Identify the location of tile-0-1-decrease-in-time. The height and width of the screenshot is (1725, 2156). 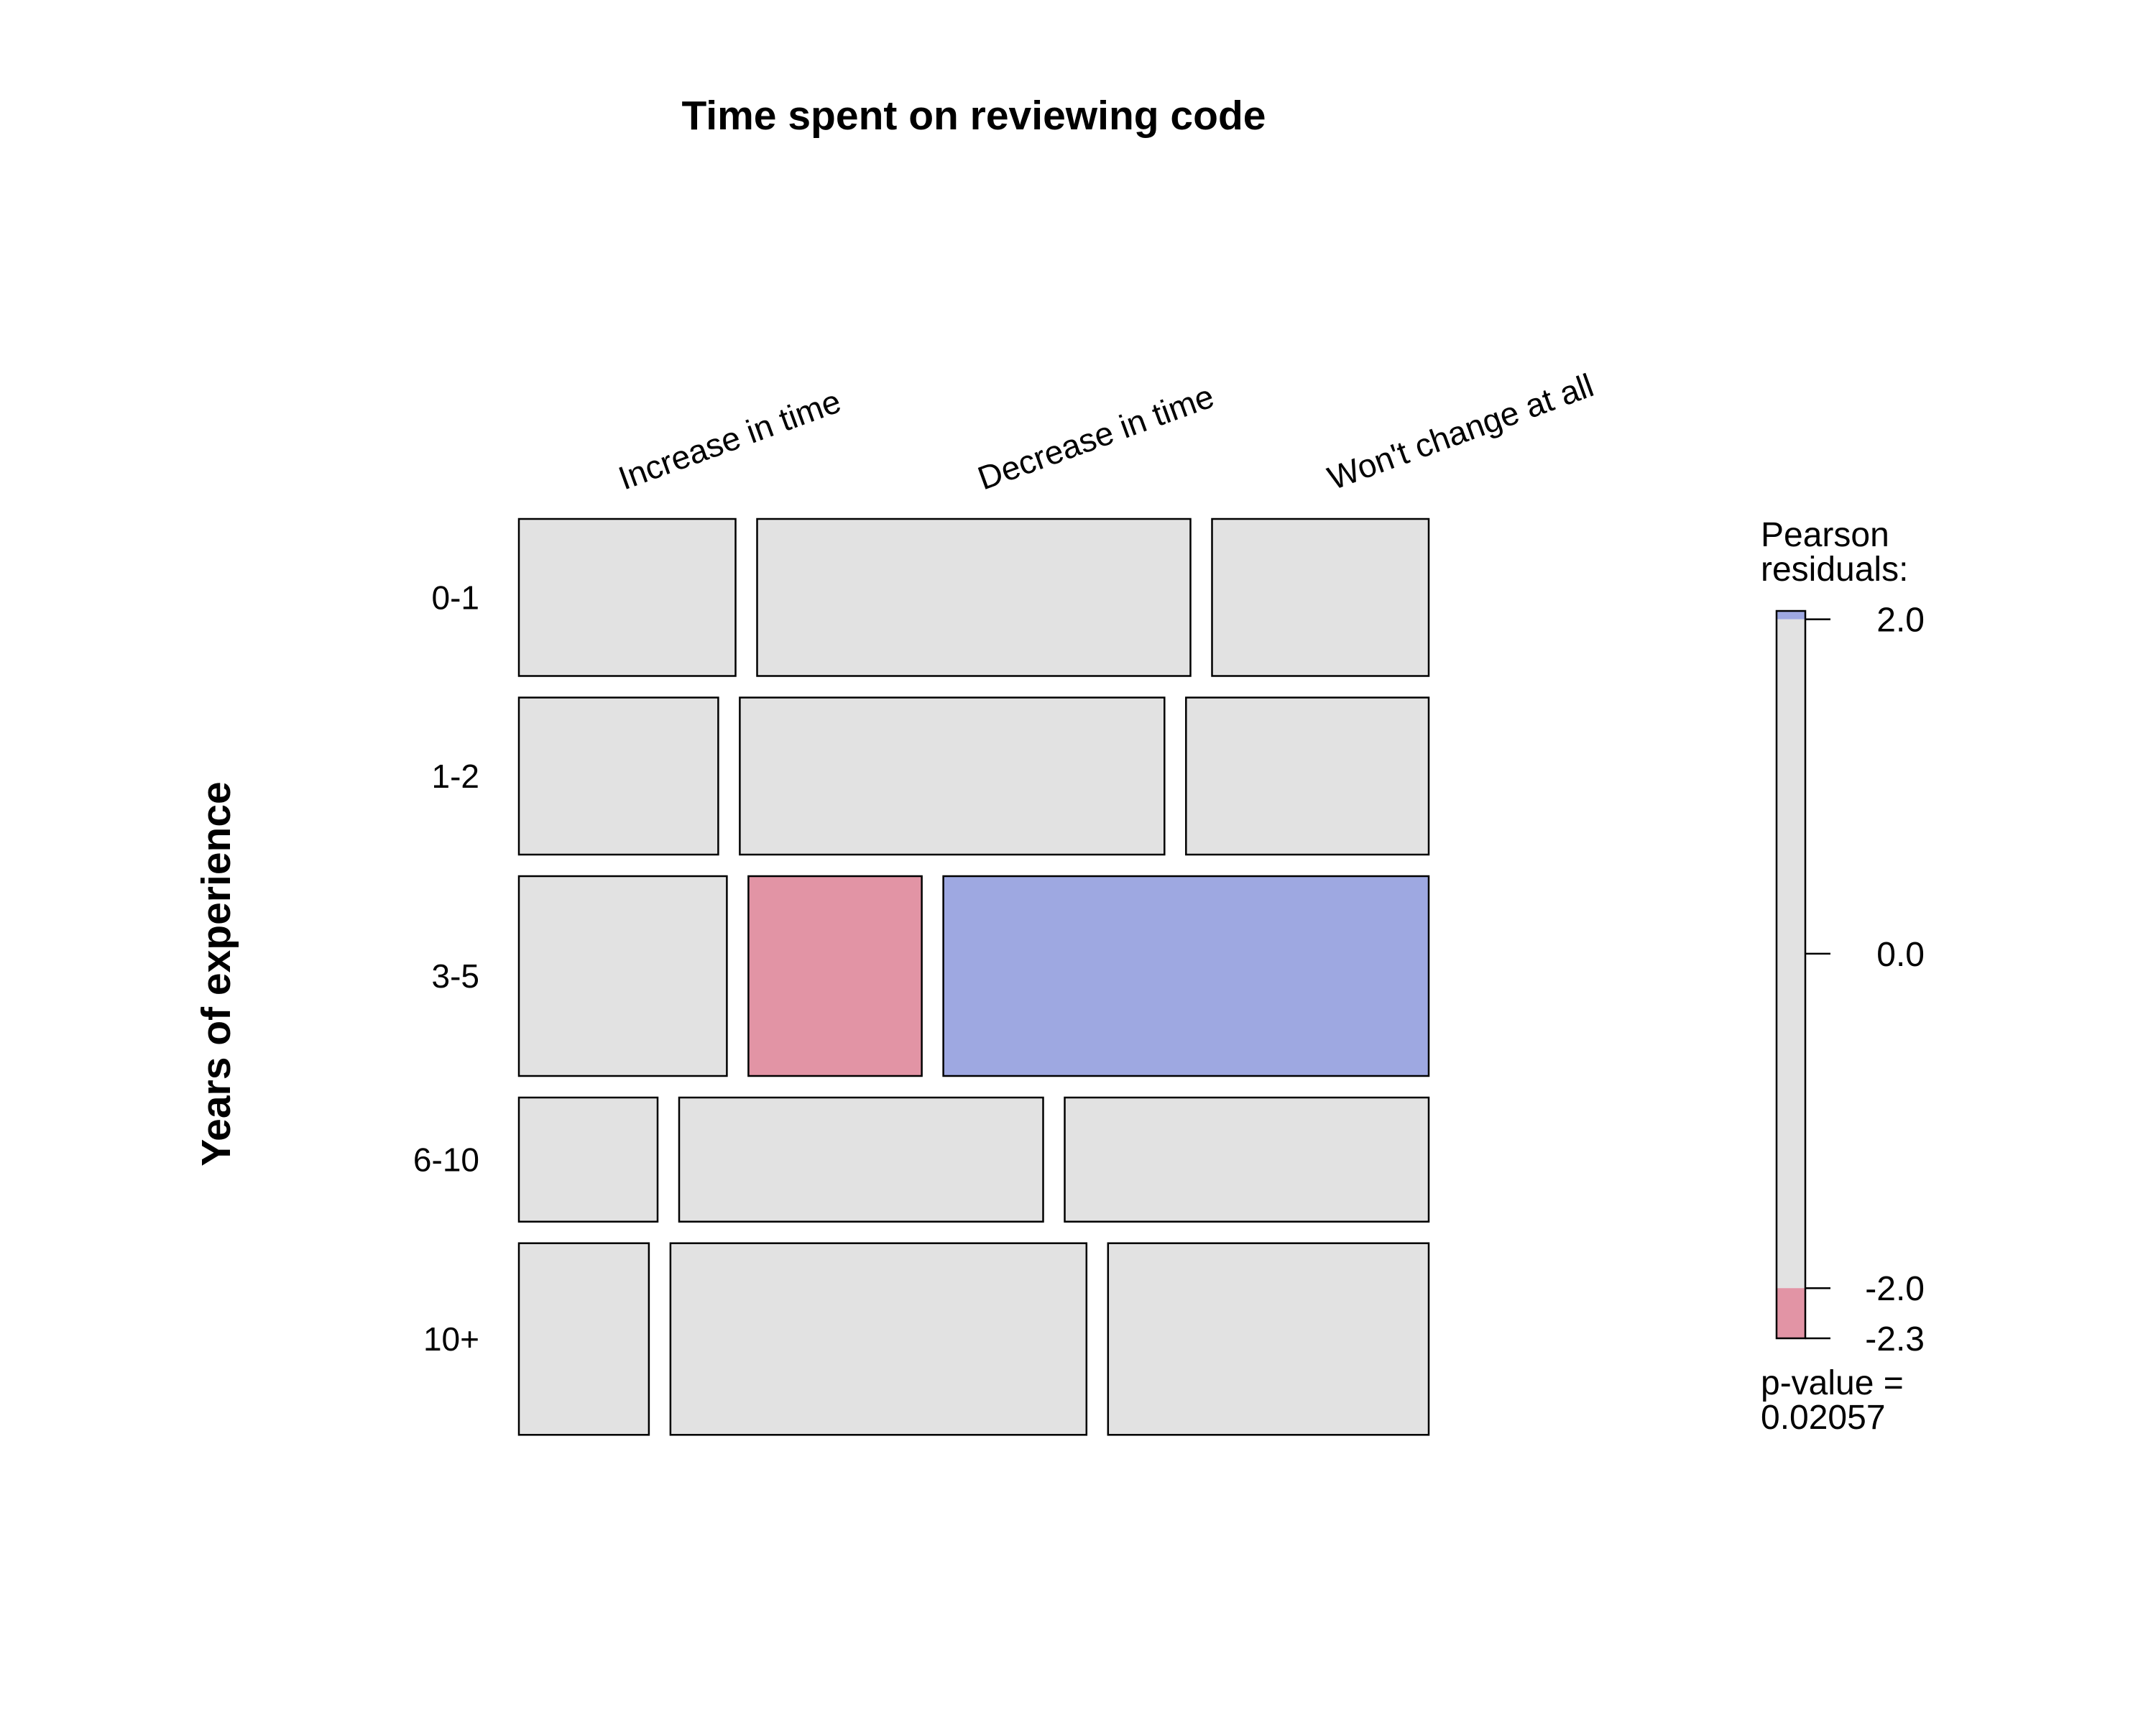
(974, 597).